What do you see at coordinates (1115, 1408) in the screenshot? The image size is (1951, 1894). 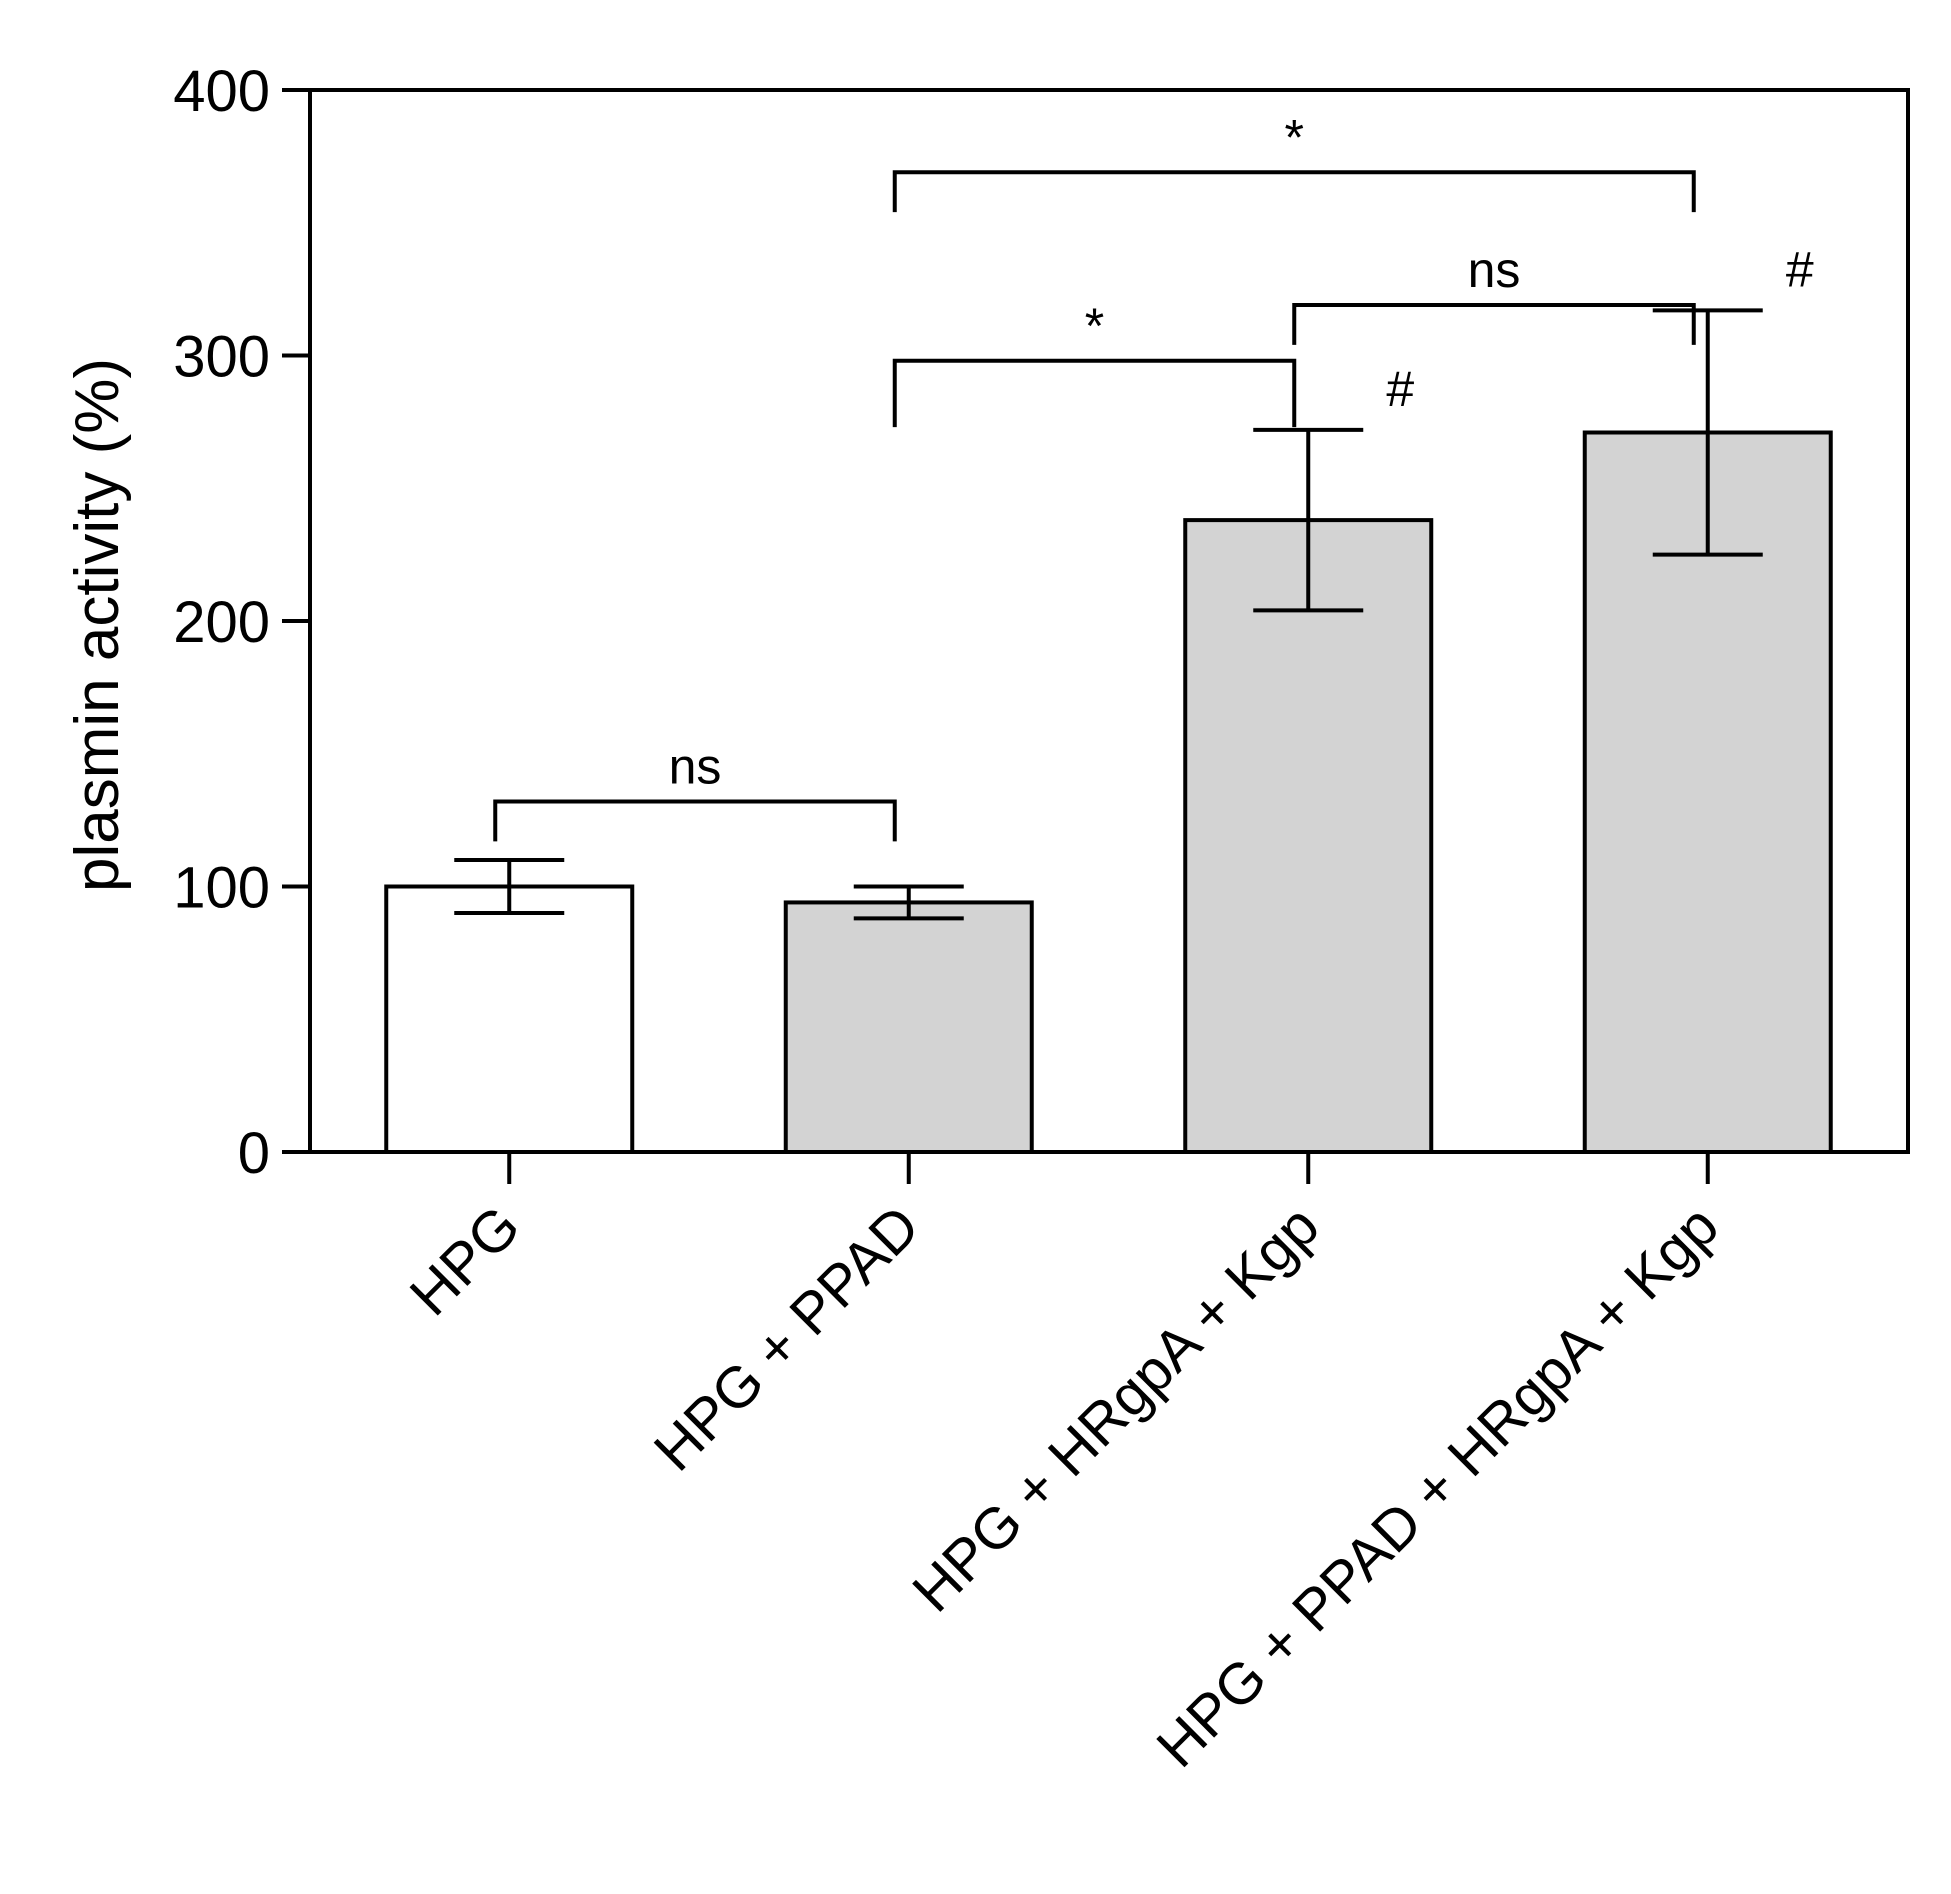 I see `x-tick-label: HPG + HRgpA + Kgp` at bounding box center [1115, 1408].